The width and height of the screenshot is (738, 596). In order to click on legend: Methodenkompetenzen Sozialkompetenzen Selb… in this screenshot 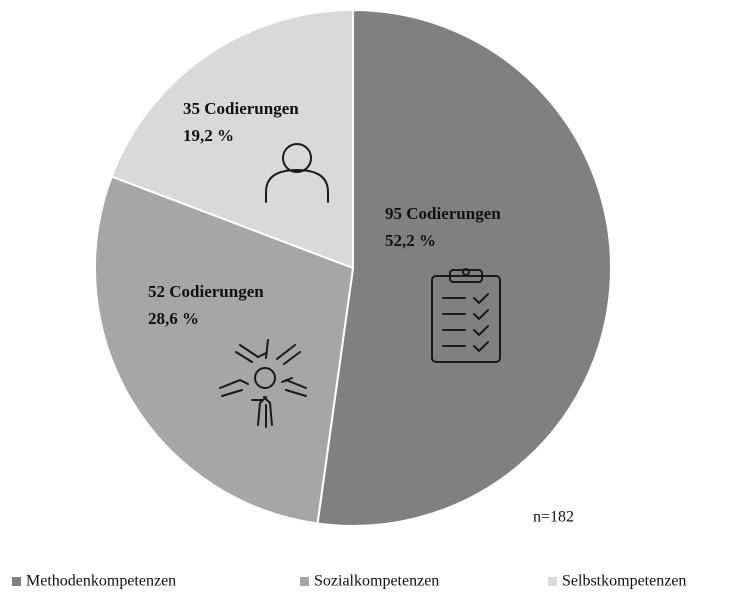, I will do `click(349, 581)`.